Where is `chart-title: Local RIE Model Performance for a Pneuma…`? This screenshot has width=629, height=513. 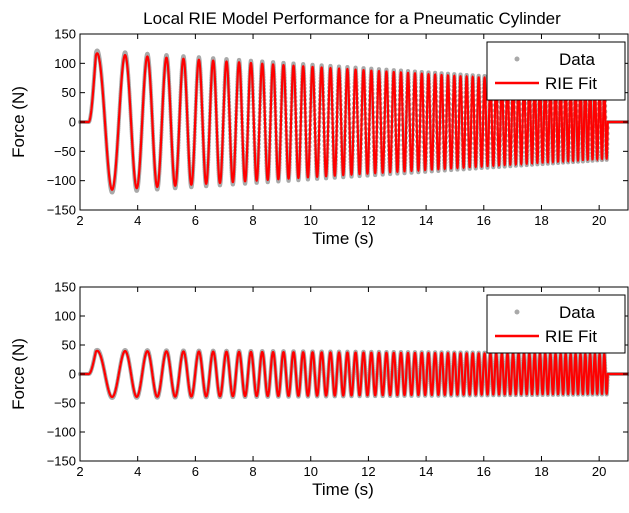
chart-title: Local RIE Model Performance for a Pneuma… is located at coordinates (352, 18).